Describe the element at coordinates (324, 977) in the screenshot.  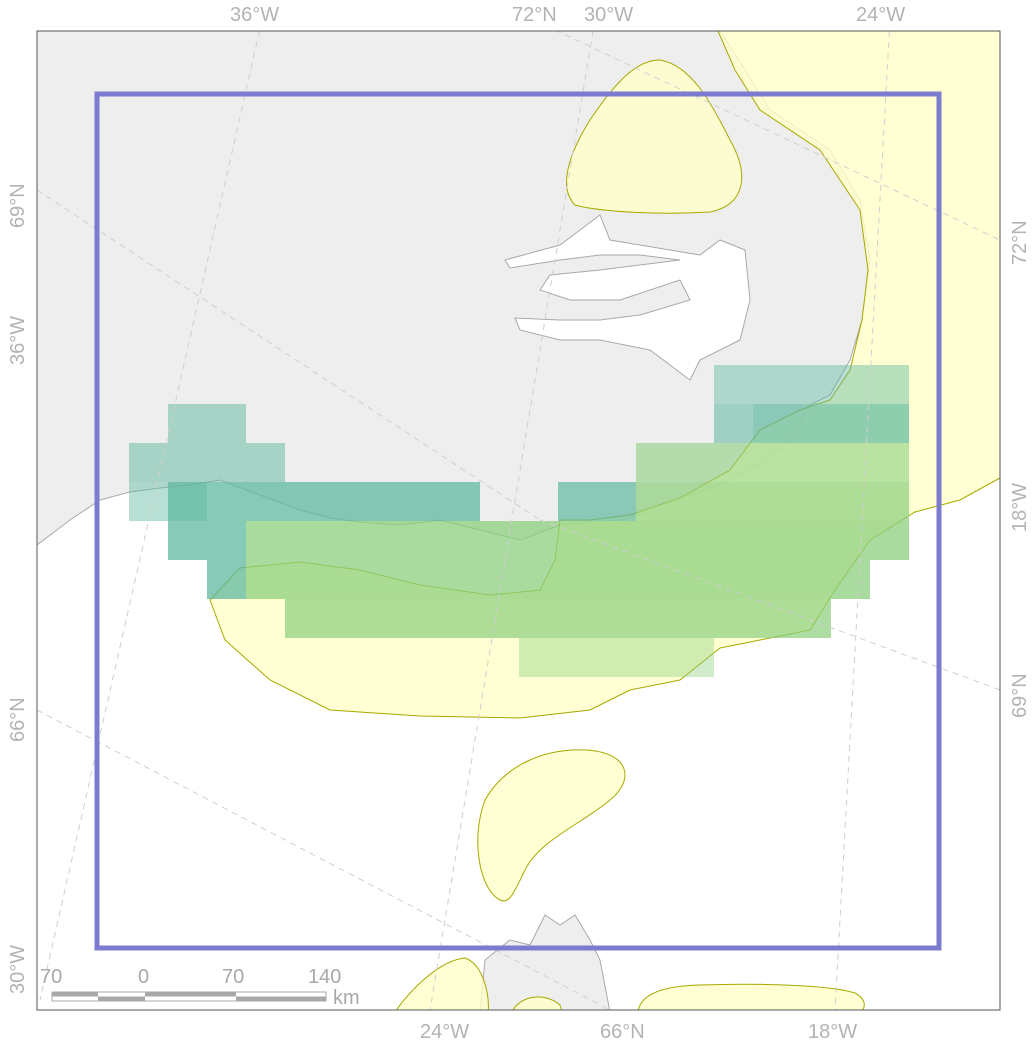
I see `scalebar-tick-140: 140` at that location.